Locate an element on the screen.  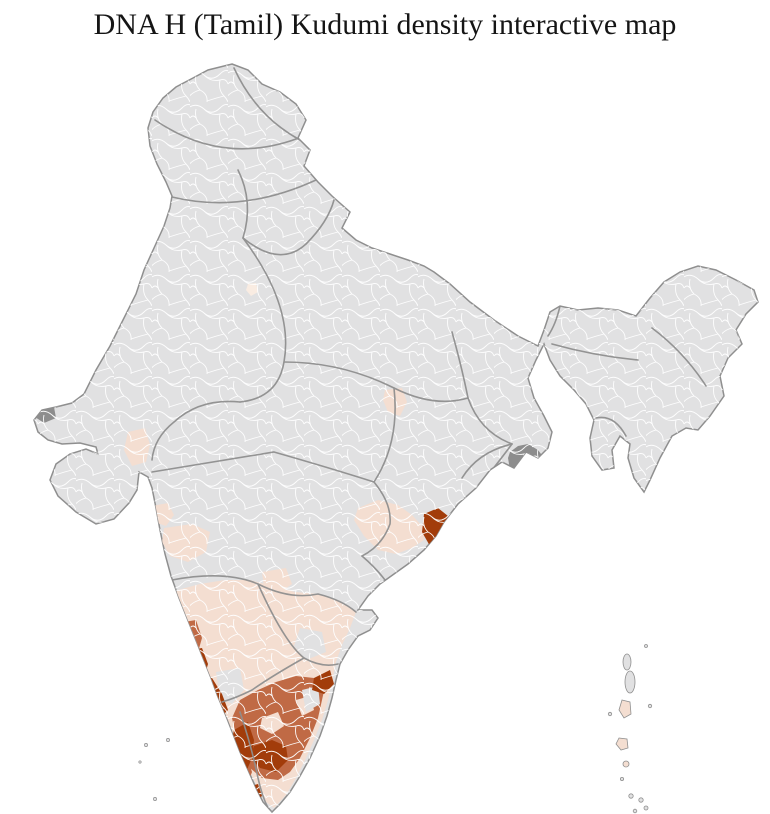
region-little-andaman is located at coordinates (622, 744).